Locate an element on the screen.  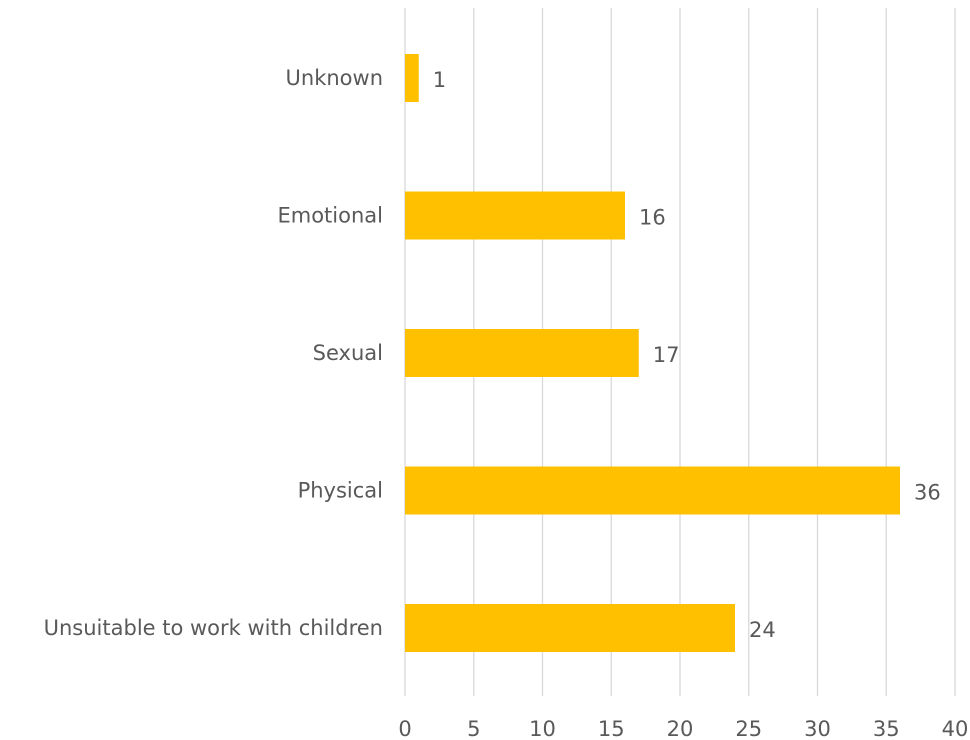
category-label: Sexual is located at coordinates (348, 353).